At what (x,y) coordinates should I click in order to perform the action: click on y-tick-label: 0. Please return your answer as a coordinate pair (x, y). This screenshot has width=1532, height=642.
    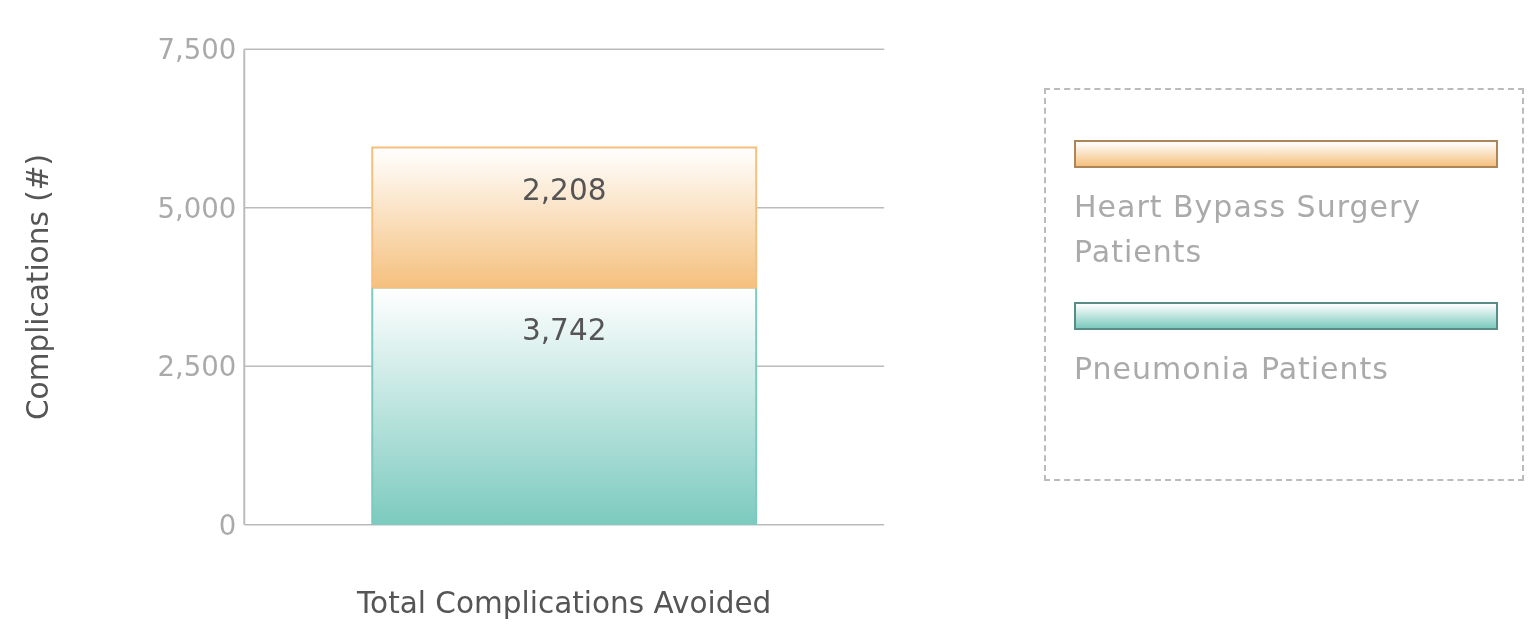
    Looking at the image, I should click on (227, 524).